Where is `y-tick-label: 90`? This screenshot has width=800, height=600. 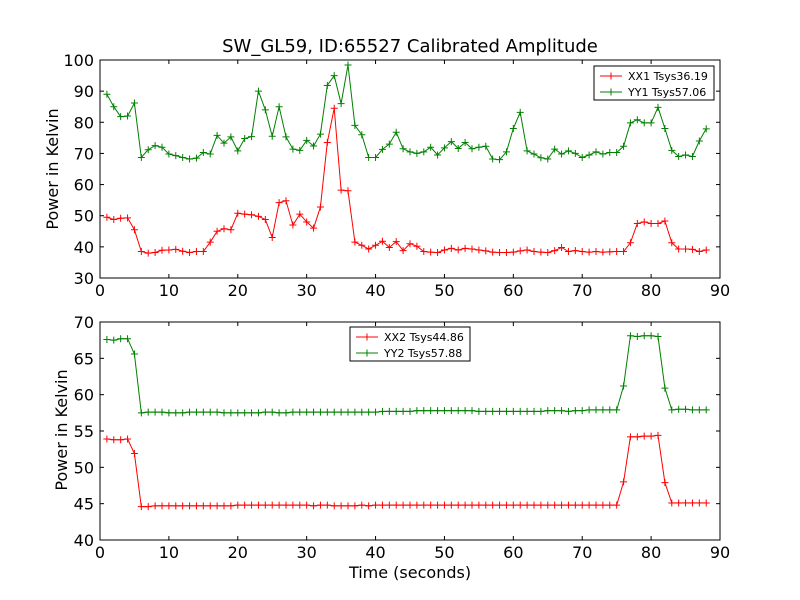
y-tick-label: 90 is located at coordinates (84, 91).